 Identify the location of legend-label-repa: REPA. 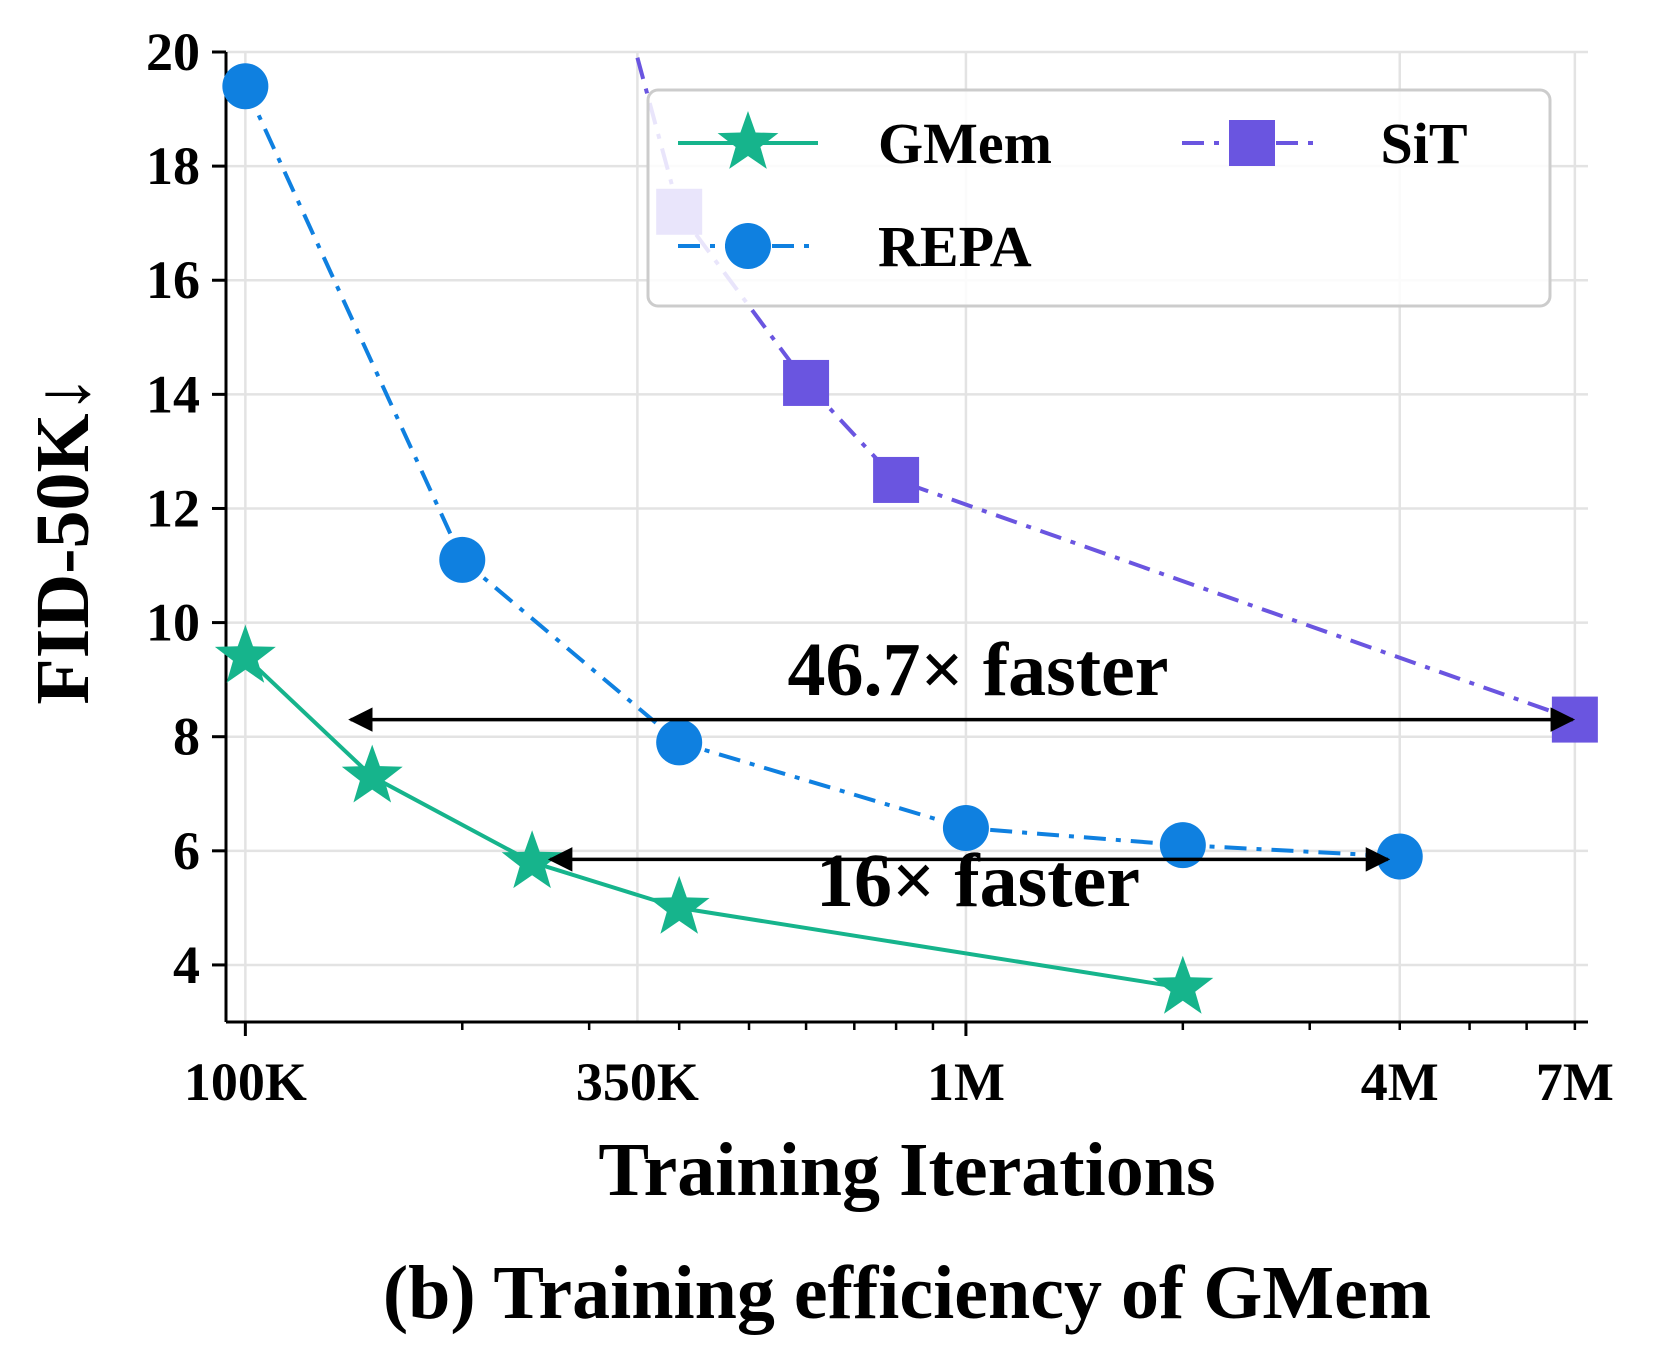
(955, 246).